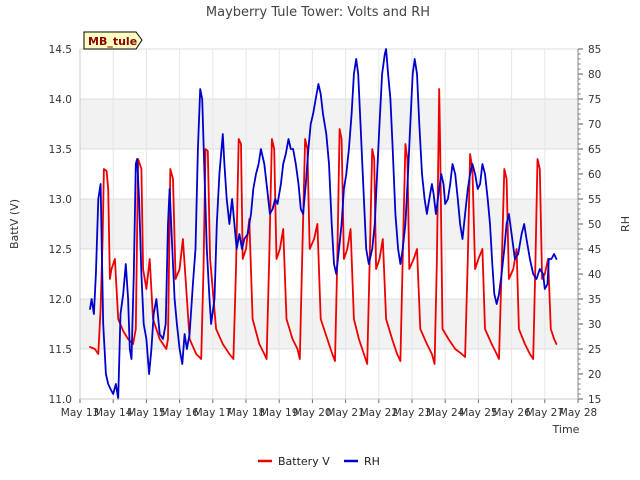  Describe the element at coordinates (60, 150) in the screenshot. I see `y-left-tick-label: 13.5` at that location.